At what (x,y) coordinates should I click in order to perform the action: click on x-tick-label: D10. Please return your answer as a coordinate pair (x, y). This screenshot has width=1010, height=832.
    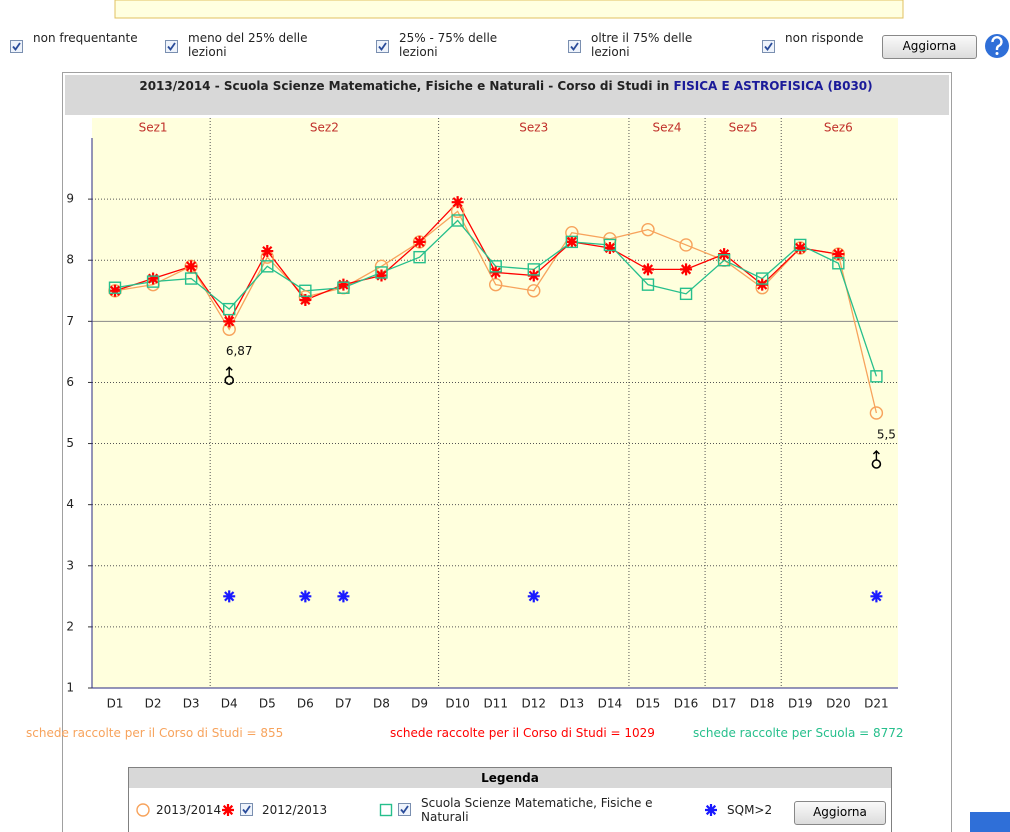
    Looking at the image, I should click on (457, 704).